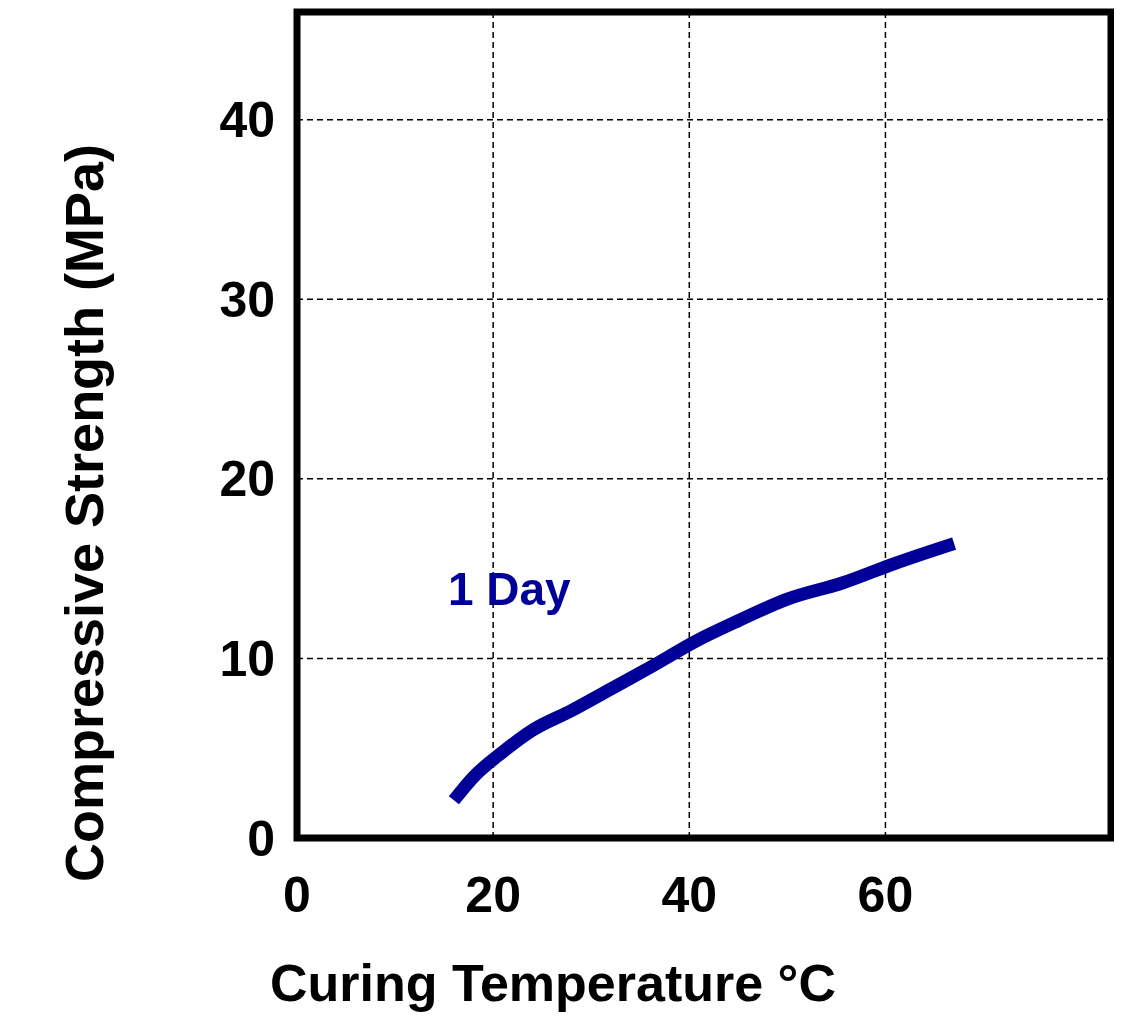 This screenshot has width=1122, height=1022. Describe the element at coordinates (247, 120) in the screenshot. I see `y-tick-label: 40` at that location.